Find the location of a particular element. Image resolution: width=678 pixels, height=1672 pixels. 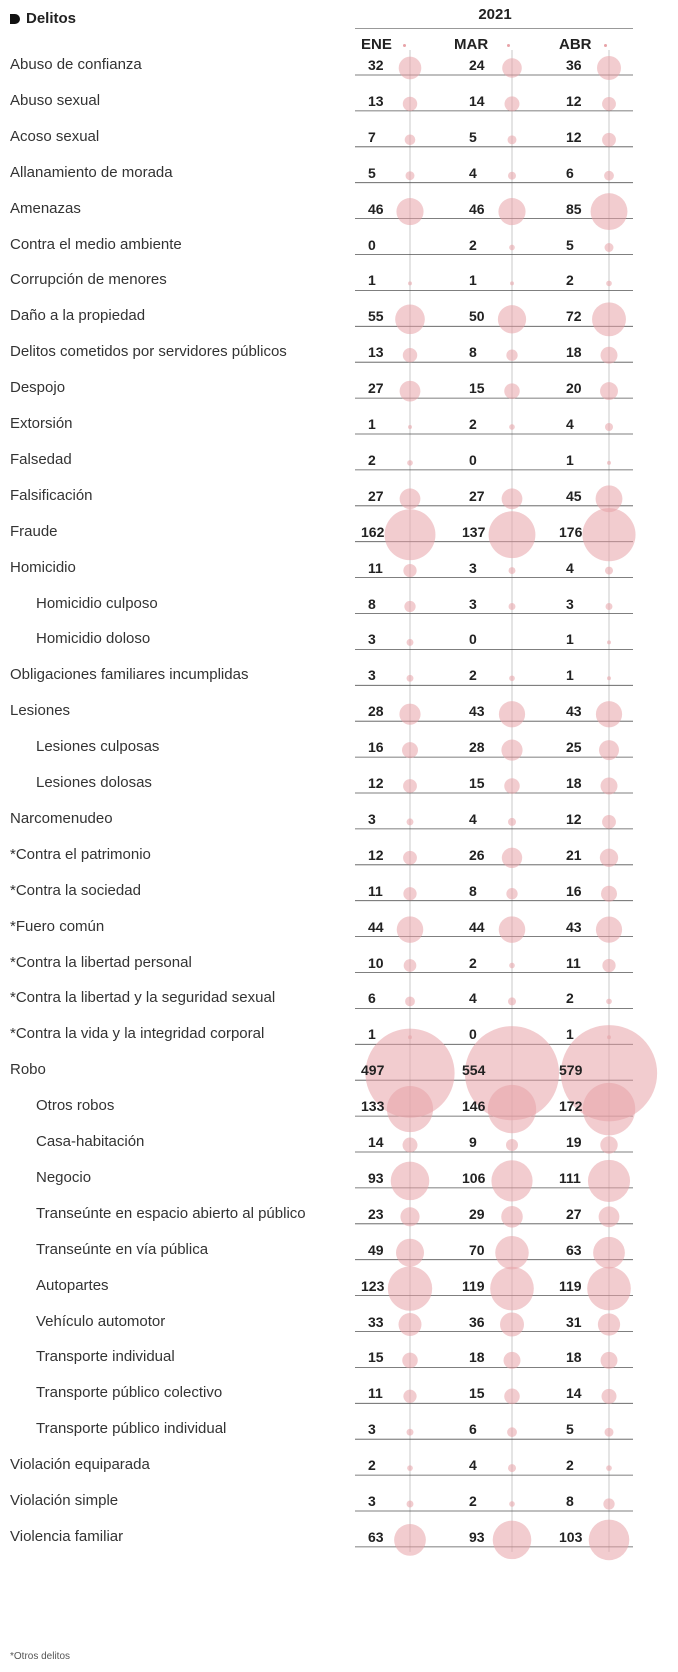

value-label: 5 is located at coordinates (570, 244).